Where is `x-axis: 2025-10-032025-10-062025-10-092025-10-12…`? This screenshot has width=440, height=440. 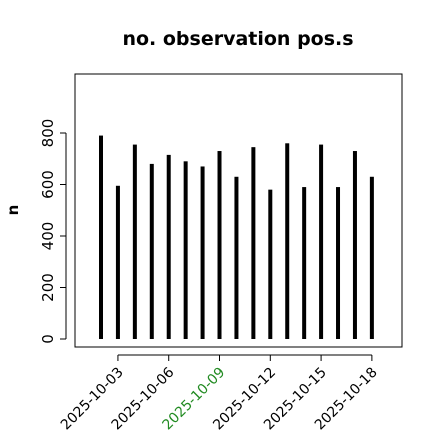
x-axis: 2025-10-032025-10-062025-10-092025-10-12… is located at coordinates (219, 393).